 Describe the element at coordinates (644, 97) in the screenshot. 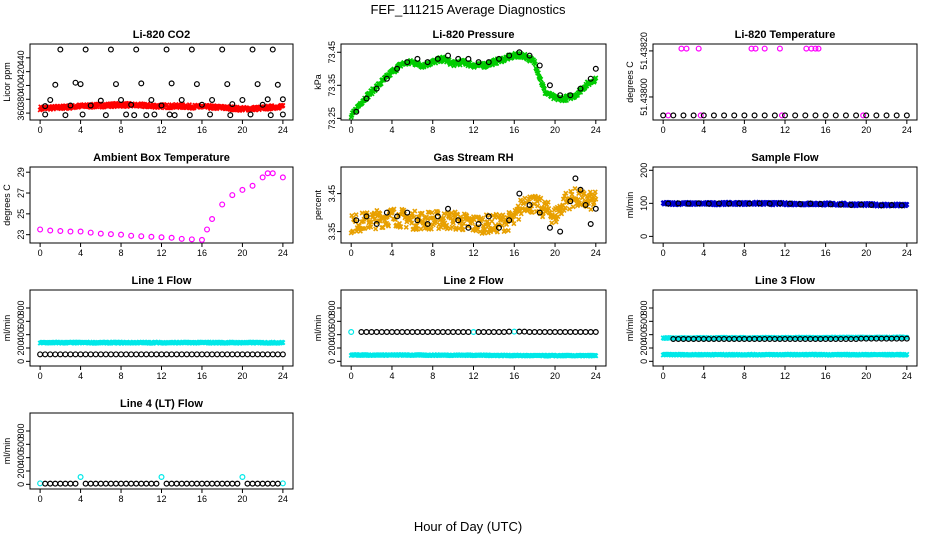

I see `y-tick-label: 51.43800` at that location.